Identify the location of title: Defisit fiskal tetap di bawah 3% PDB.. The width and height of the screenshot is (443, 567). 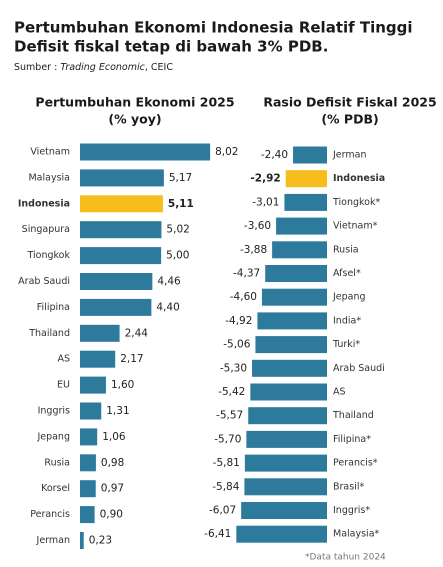
(171, 47).